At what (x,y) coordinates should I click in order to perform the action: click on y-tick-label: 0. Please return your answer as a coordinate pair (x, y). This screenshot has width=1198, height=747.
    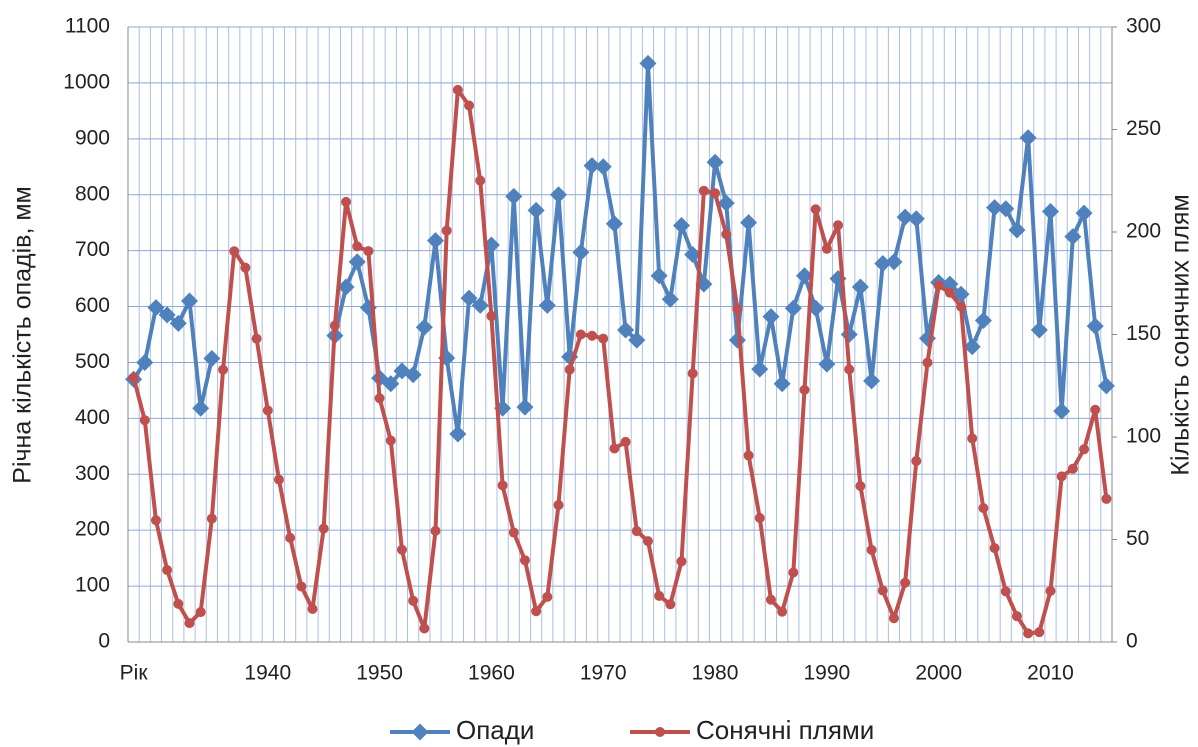
    Looking at the image, I should click on (104, 641).